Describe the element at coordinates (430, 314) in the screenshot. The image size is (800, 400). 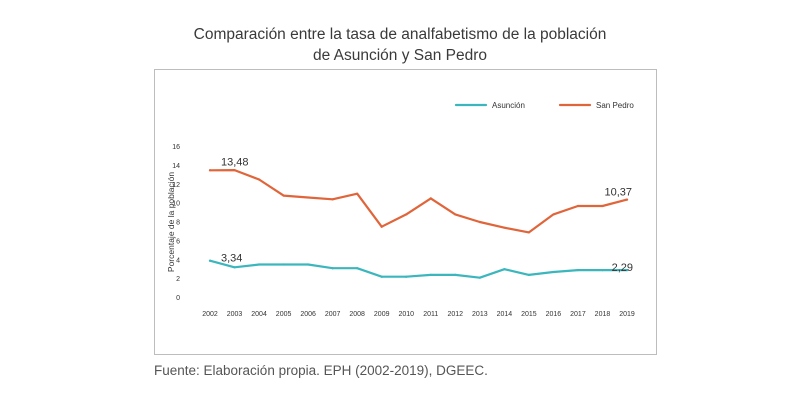
I see `x-tick-label: 2011` at that location.